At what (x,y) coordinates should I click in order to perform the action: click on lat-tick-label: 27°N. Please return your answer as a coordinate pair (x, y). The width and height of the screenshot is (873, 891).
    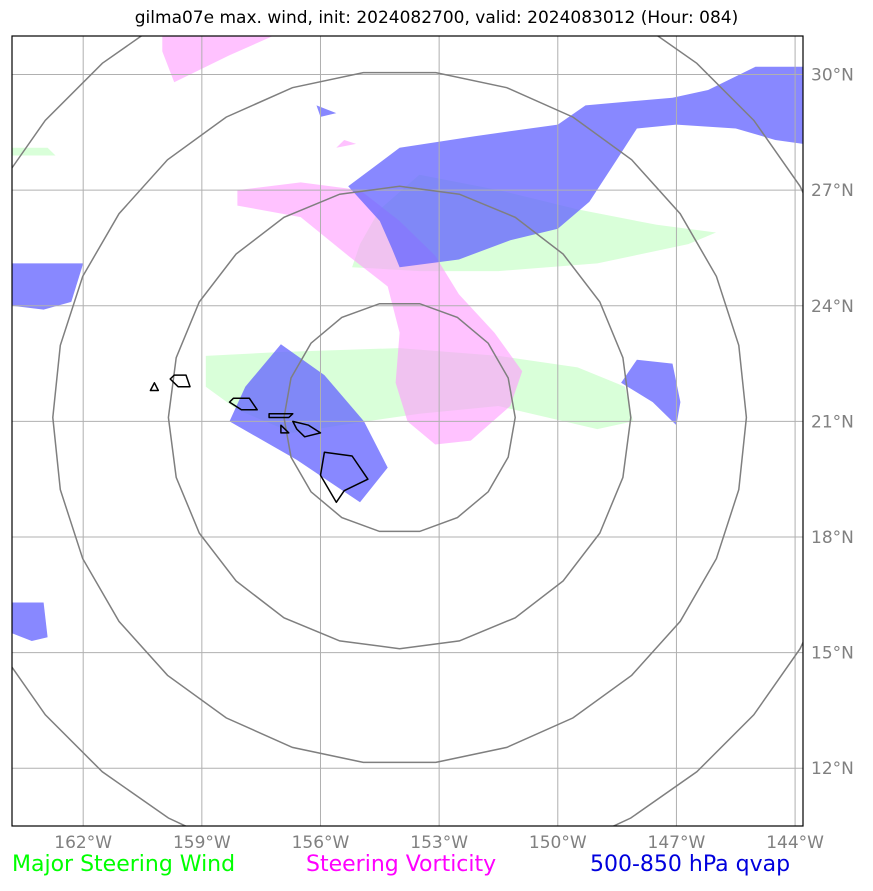
    Looking at the image, I should click on (832, 191).